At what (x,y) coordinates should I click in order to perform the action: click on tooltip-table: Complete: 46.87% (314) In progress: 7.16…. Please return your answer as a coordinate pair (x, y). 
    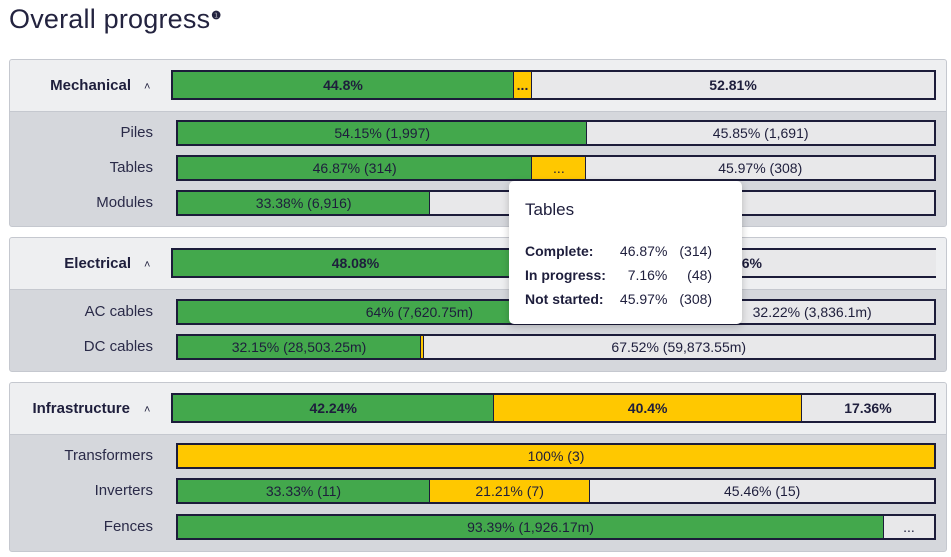
    Looking at the image, I should click on (618, 275).